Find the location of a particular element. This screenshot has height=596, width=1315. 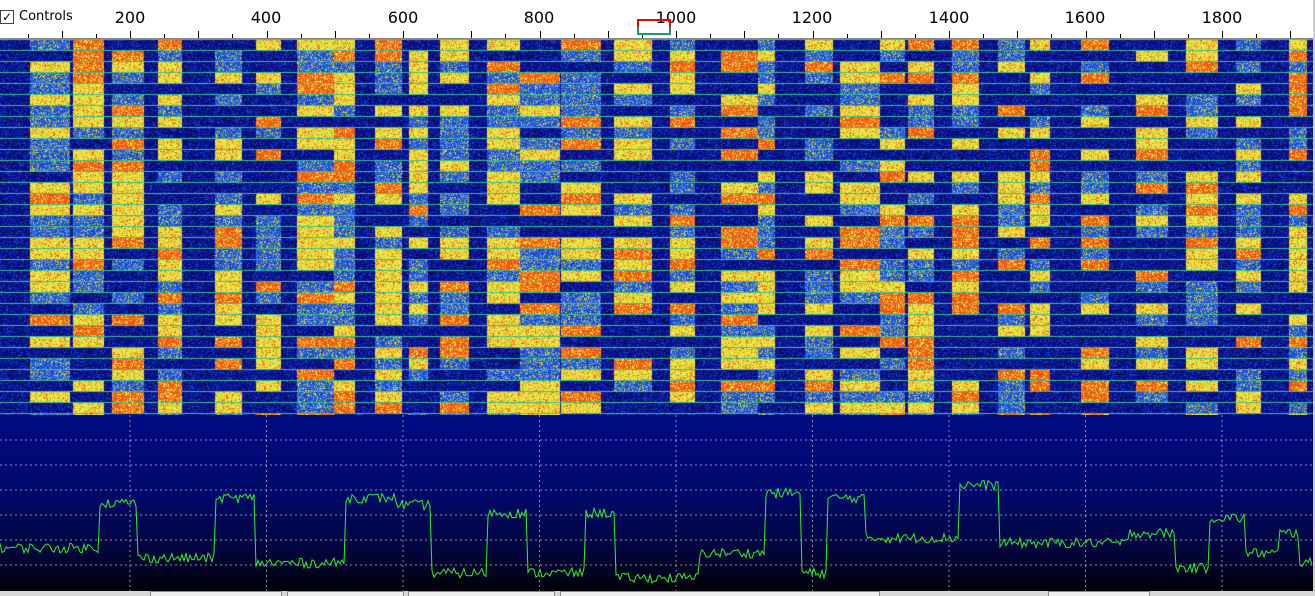

ruler-label-200: 200 is located at coordinates (130, 17).